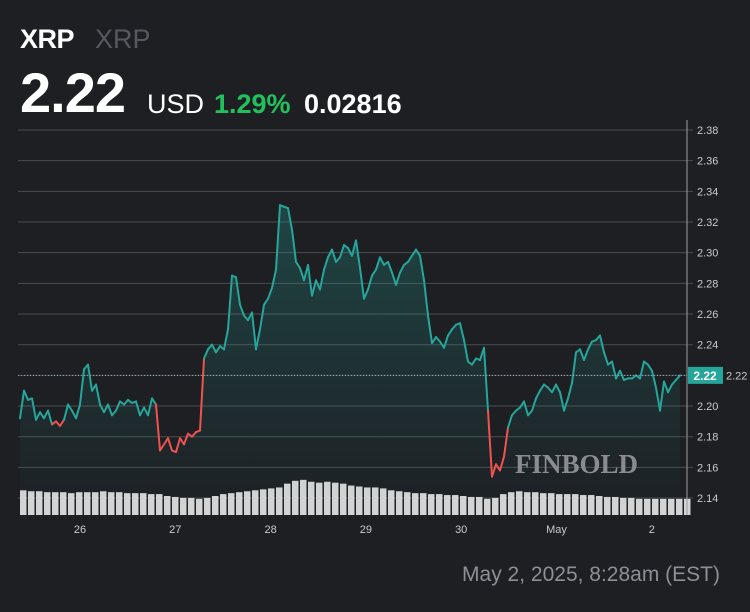 This screenshot has width=750, height=612. I want to click on x-tick-label: 28, so click(270, 530).